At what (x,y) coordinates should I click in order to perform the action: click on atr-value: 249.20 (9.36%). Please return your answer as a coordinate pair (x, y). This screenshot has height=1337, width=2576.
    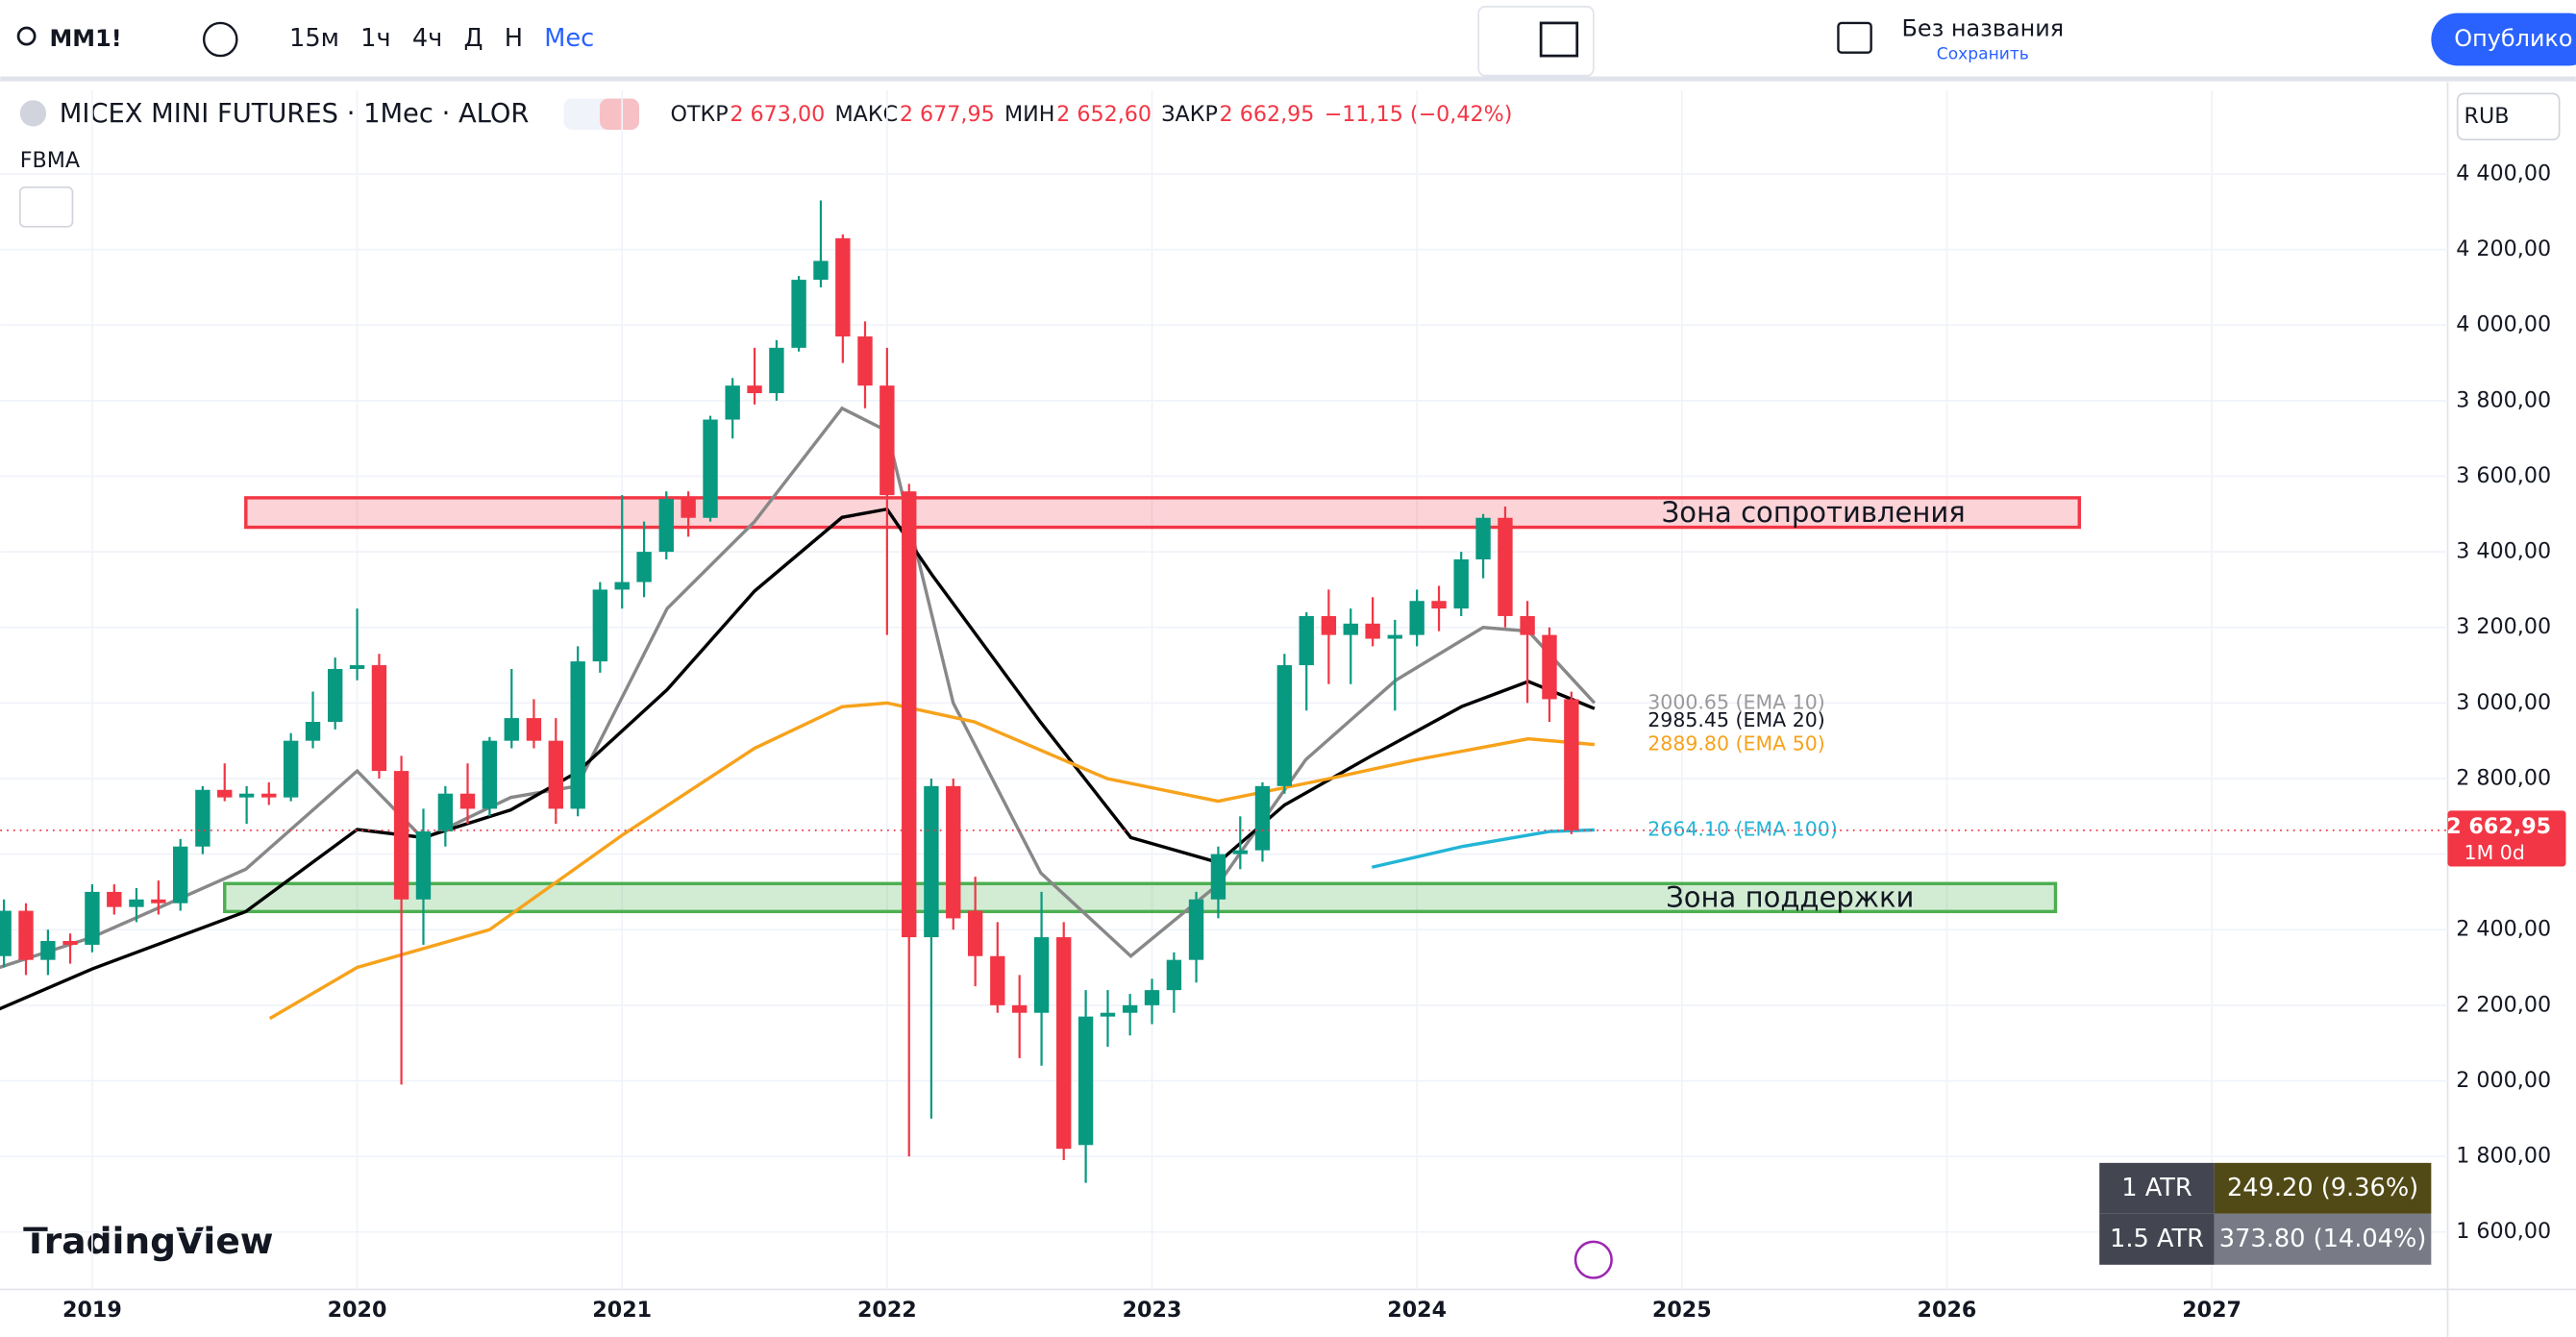
    Looking at the image, I should click on (2322, 1188).